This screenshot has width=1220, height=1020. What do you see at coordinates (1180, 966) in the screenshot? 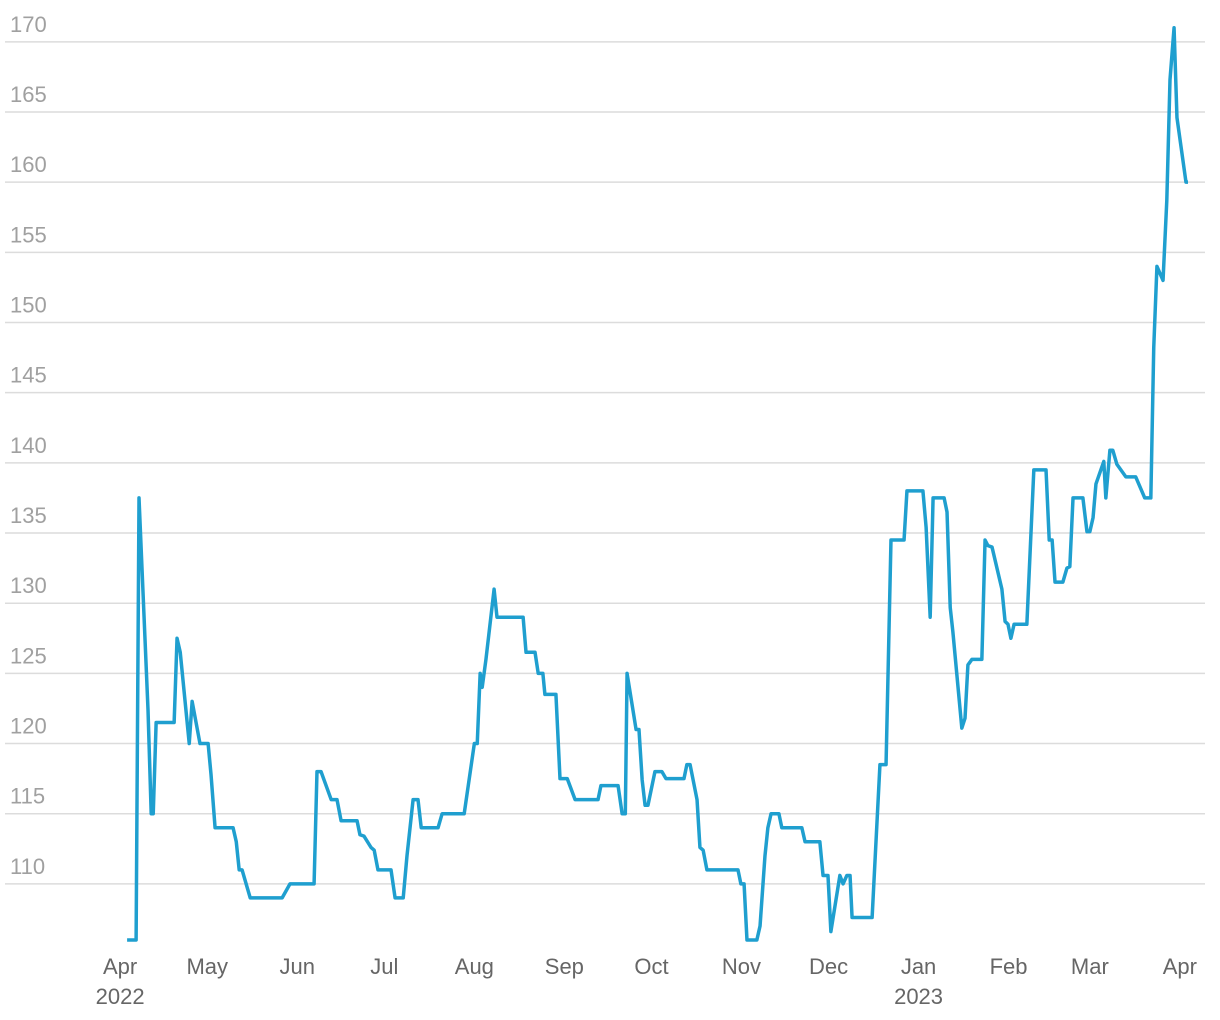
I see `x-tick-label: Apr` at bounding box center [1180, 966].